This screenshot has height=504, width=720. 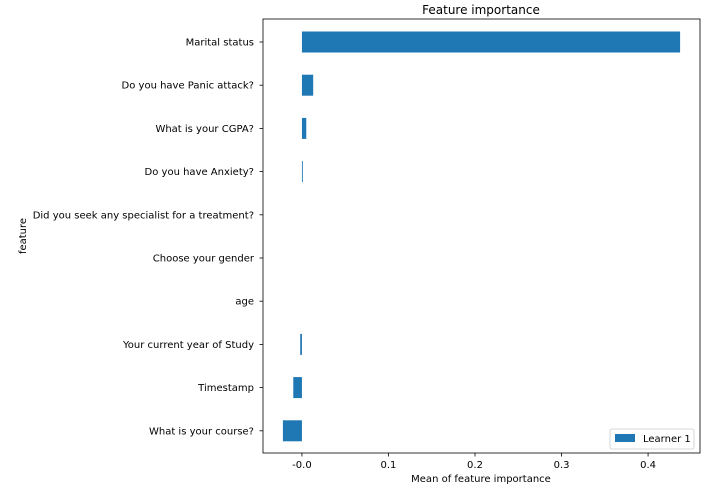 I want to click on legend-swatch, so click(x=625, y=438).